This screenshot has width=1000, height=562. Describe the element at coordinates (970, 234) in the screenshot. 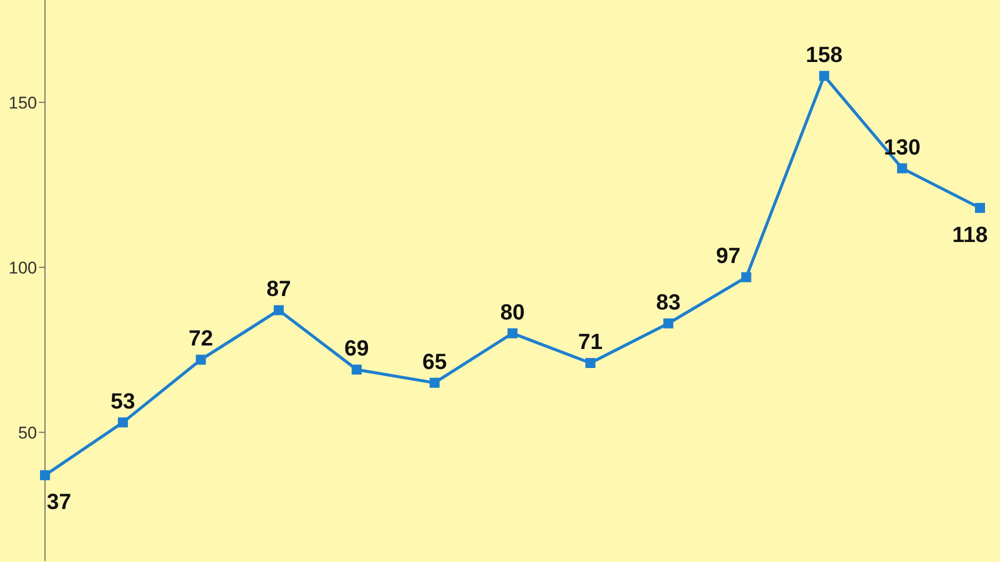

I see `data-label: 118` at that location.